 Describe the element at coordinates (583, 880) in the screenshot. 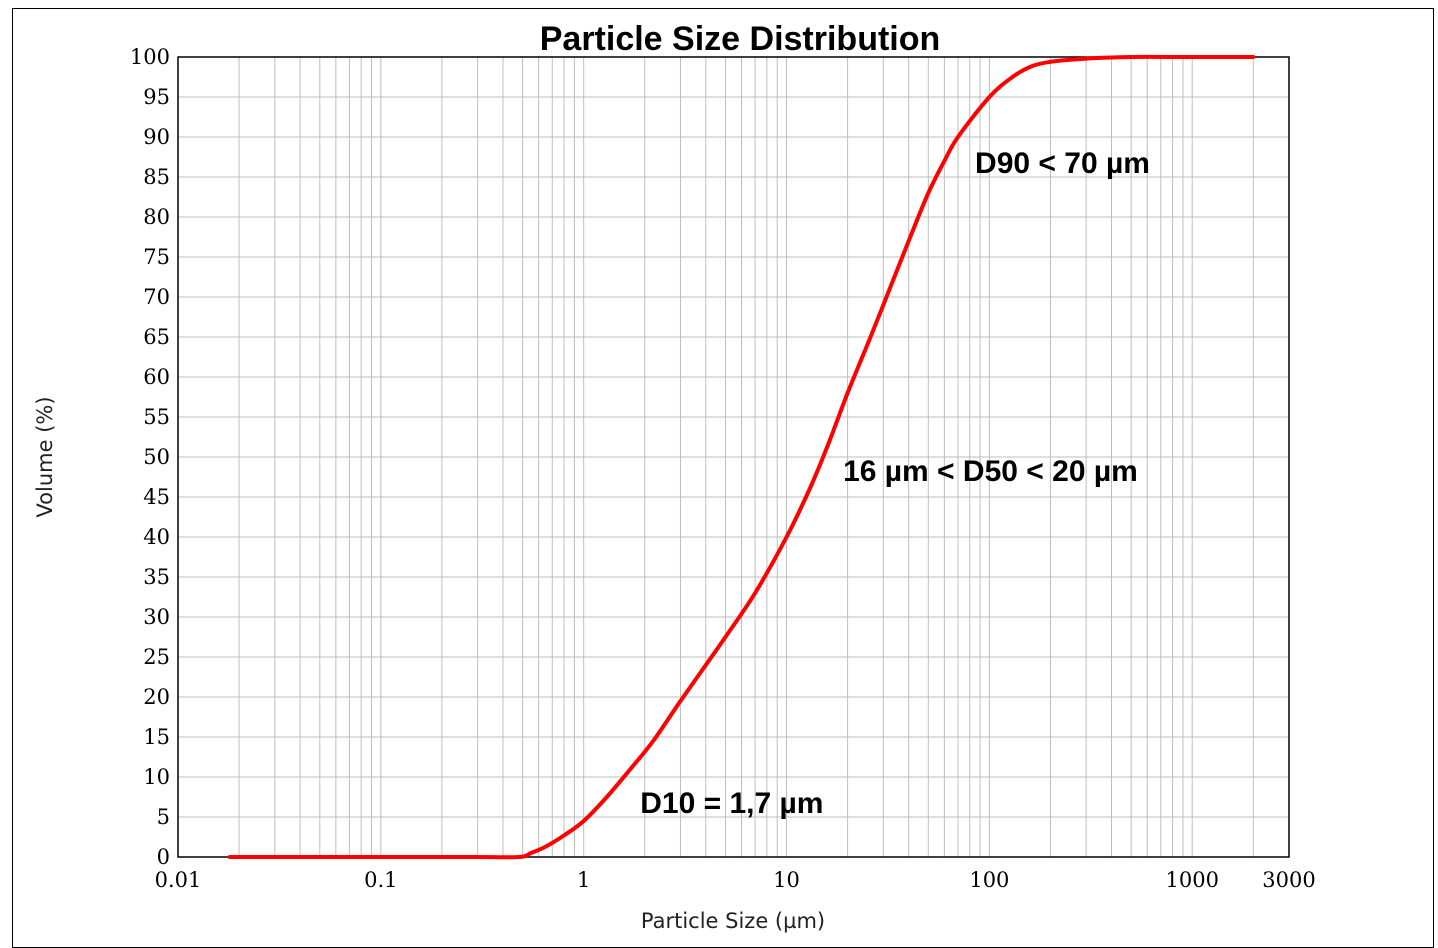

I see `x-tick-label: 1` at that location.